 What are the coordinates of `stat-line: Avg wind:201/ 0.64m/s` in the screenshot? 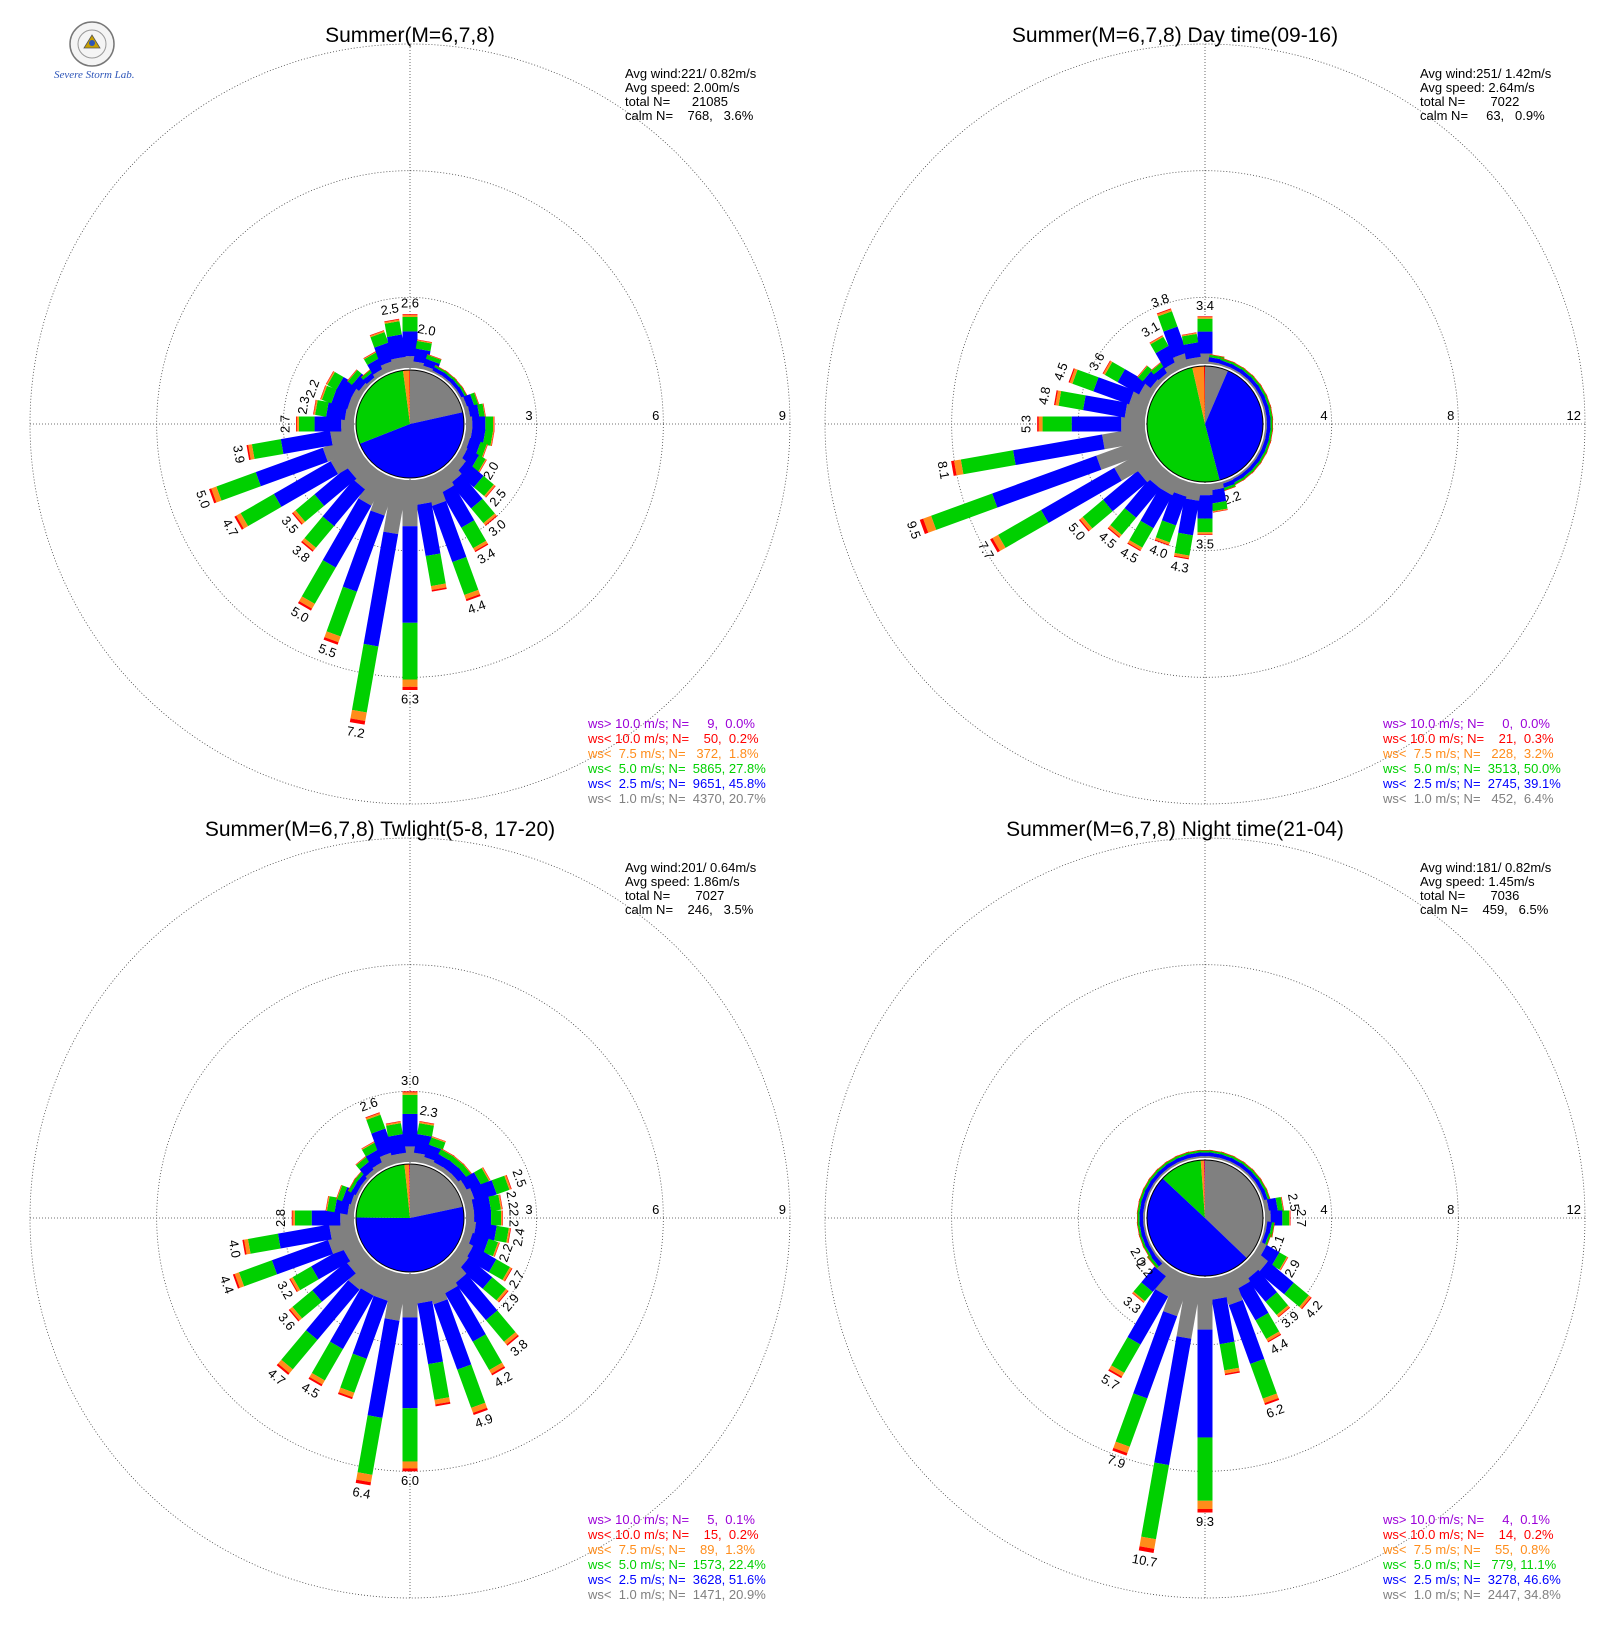 It's located at (691, 867).